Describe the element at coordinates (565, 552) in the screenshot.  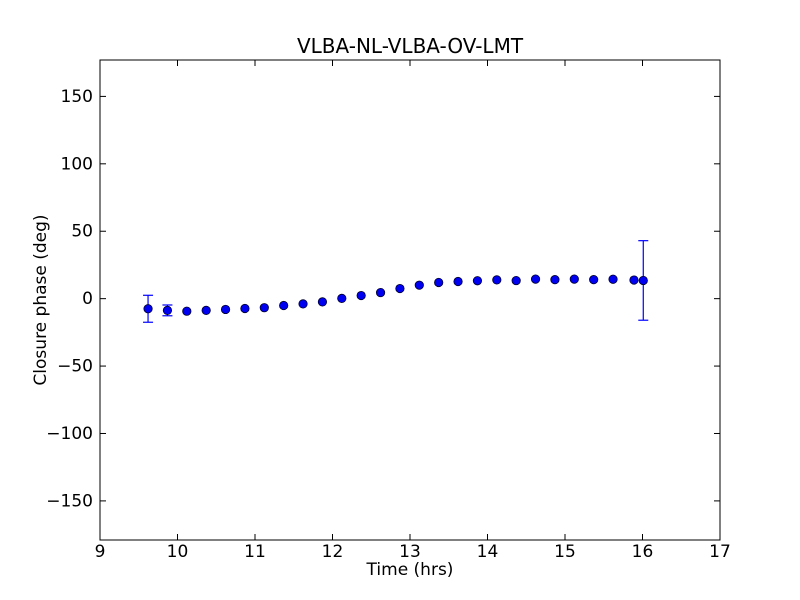
I see `x-tick-label: 15` at that location.